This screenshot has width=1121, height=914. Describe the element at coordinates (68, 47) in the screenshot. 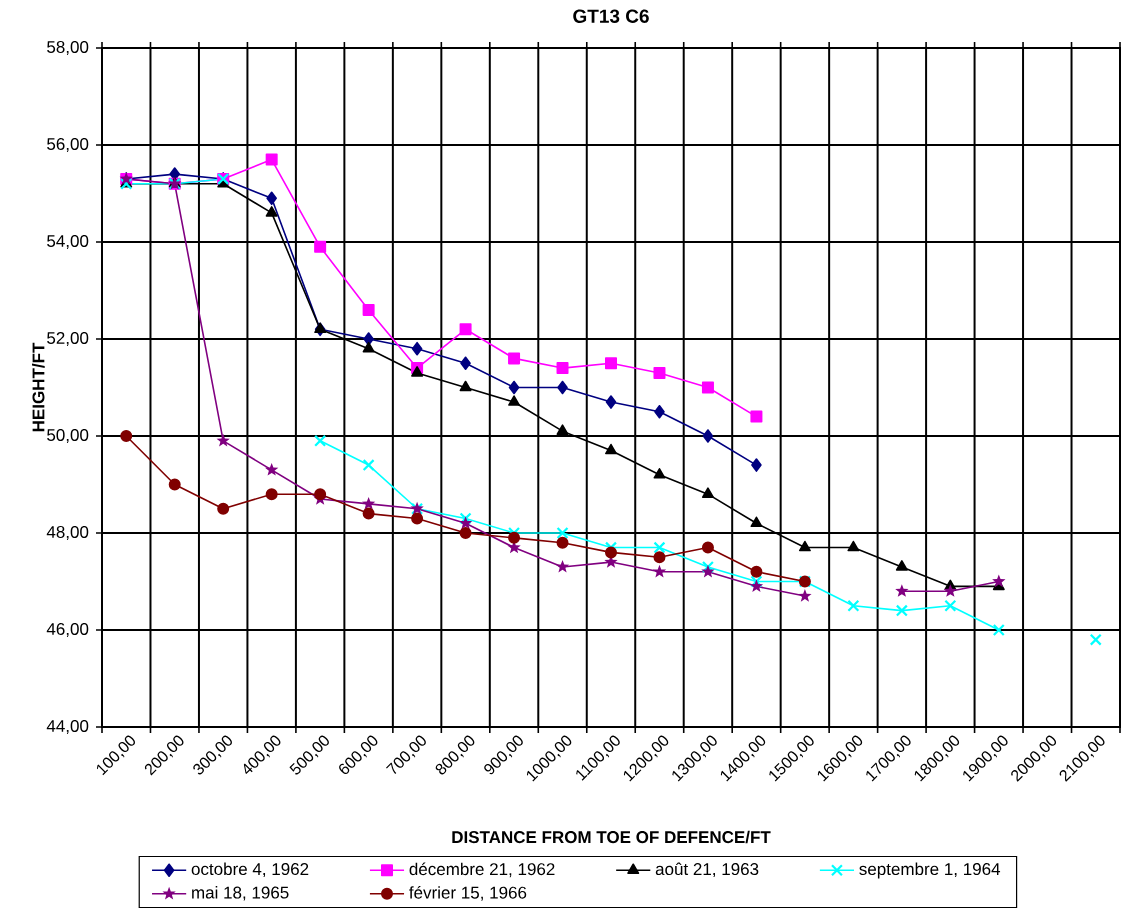

I see `y-tick-label: 58,00` at that location.